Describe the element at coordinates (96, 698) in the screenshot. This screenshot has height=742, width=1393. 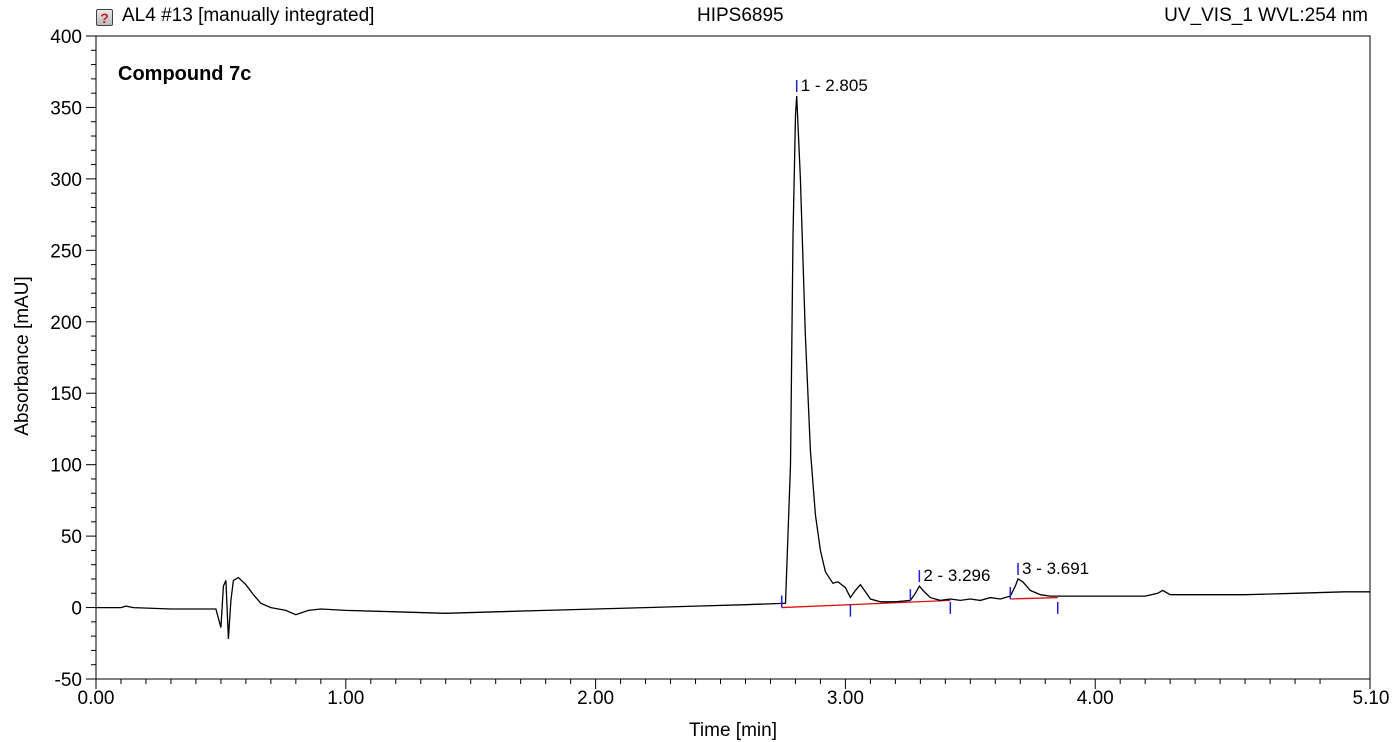
I see `x-tick-label: 0.00` at that location.